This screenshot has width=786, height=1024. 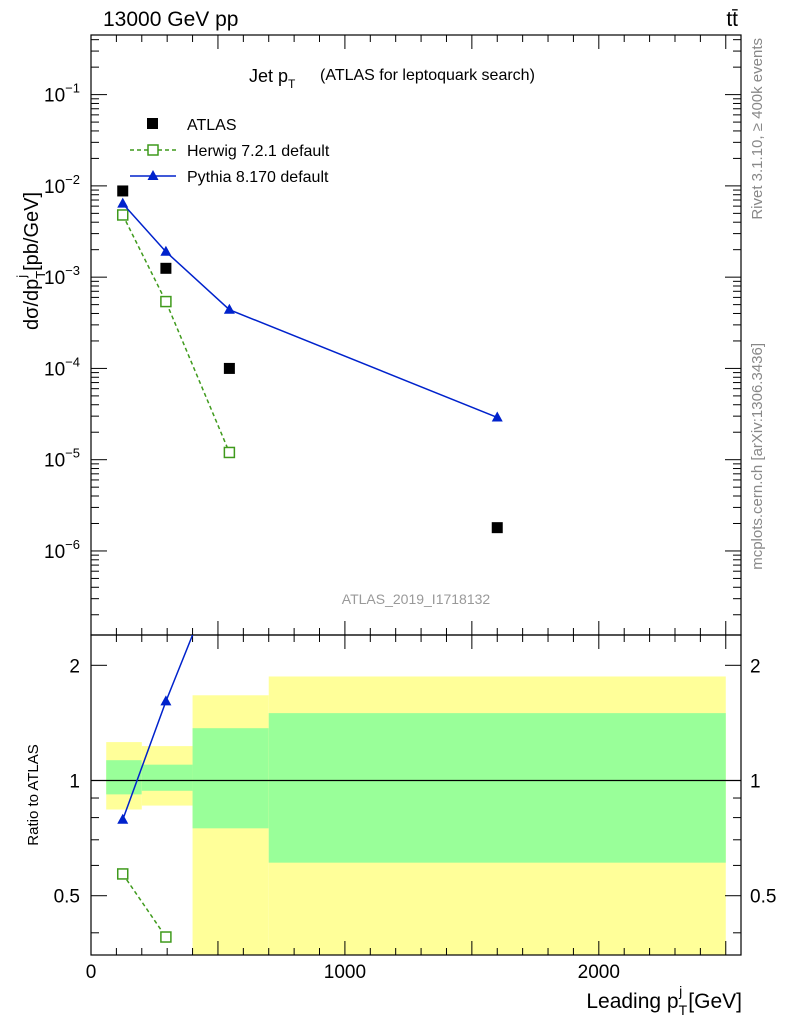 I want to click on main-y-axis-label: dσ/dpTj[pb/GeV], so click(x=31, y=261).